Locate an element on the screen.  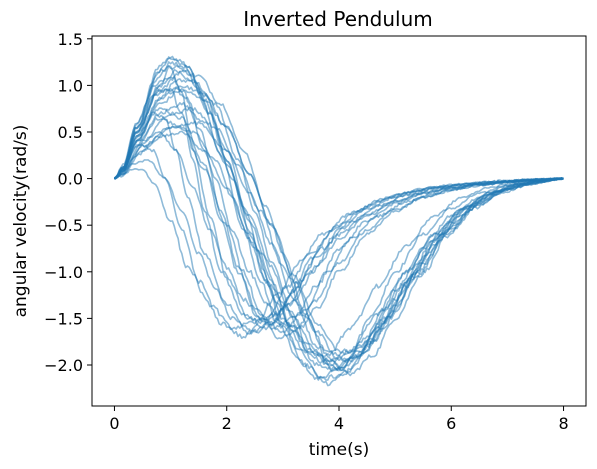
y-tick-label: 0.0 is located at coordinates (70, 179).